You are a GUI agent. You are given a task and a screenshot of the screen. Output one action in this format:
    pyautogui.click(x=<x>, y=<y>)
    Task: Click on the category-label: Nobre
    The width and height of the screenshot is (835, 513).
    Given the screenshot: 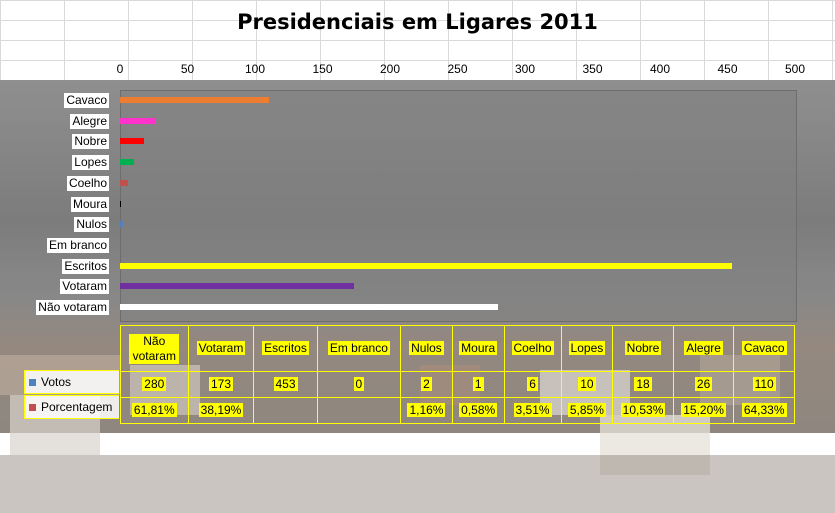 What is the action you would take?
    pyautogui.click(x=90, y=142)
    